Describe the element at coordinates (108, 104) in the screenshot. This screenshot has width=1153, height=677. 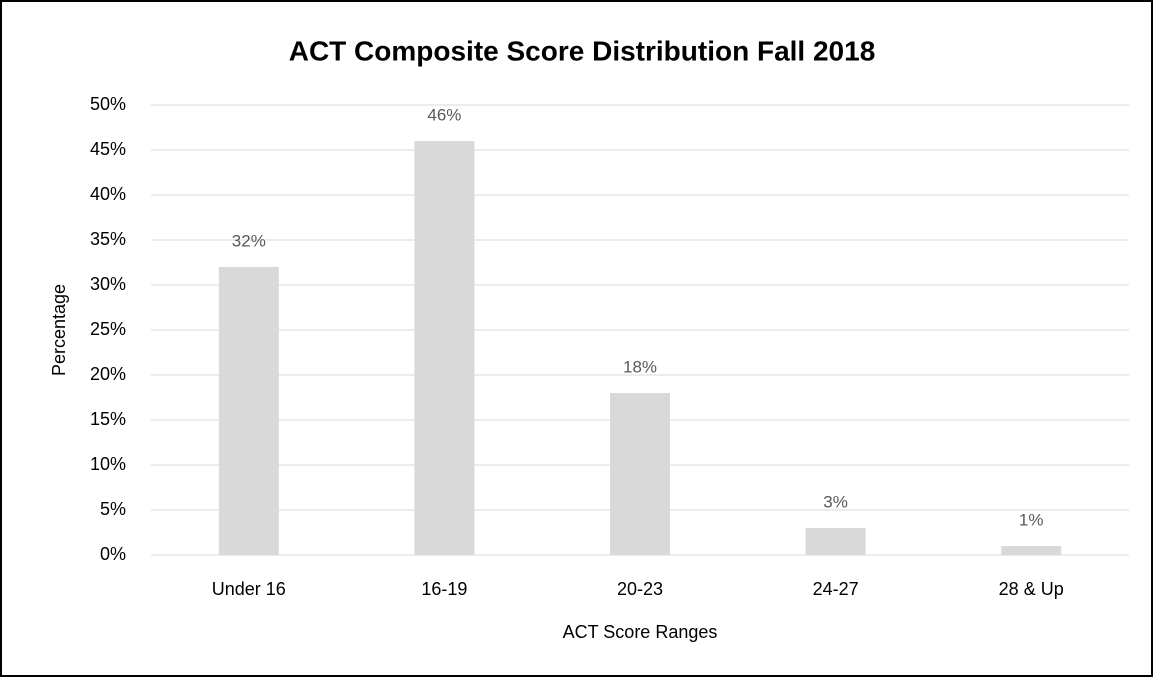
I see `y-tick-label: 50%` at that location.